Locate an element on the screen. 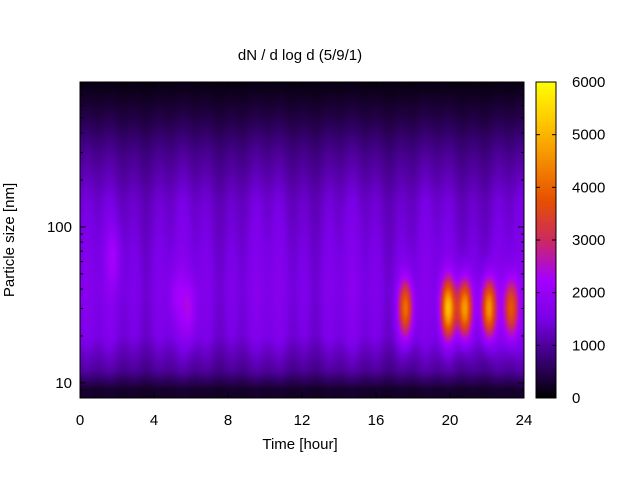 The height and width of the screenshot is (480, 640). y-tick-label: 100 is located at coordinates (59, 227).